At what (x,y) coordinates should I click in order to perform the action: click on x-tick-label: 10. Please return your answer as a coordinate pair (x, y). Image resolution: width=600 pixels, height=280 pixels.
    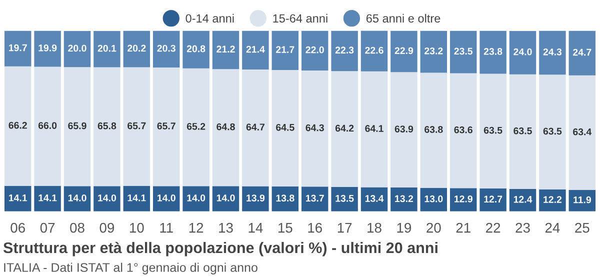
    Looking at the image, I should click on (137, 227).